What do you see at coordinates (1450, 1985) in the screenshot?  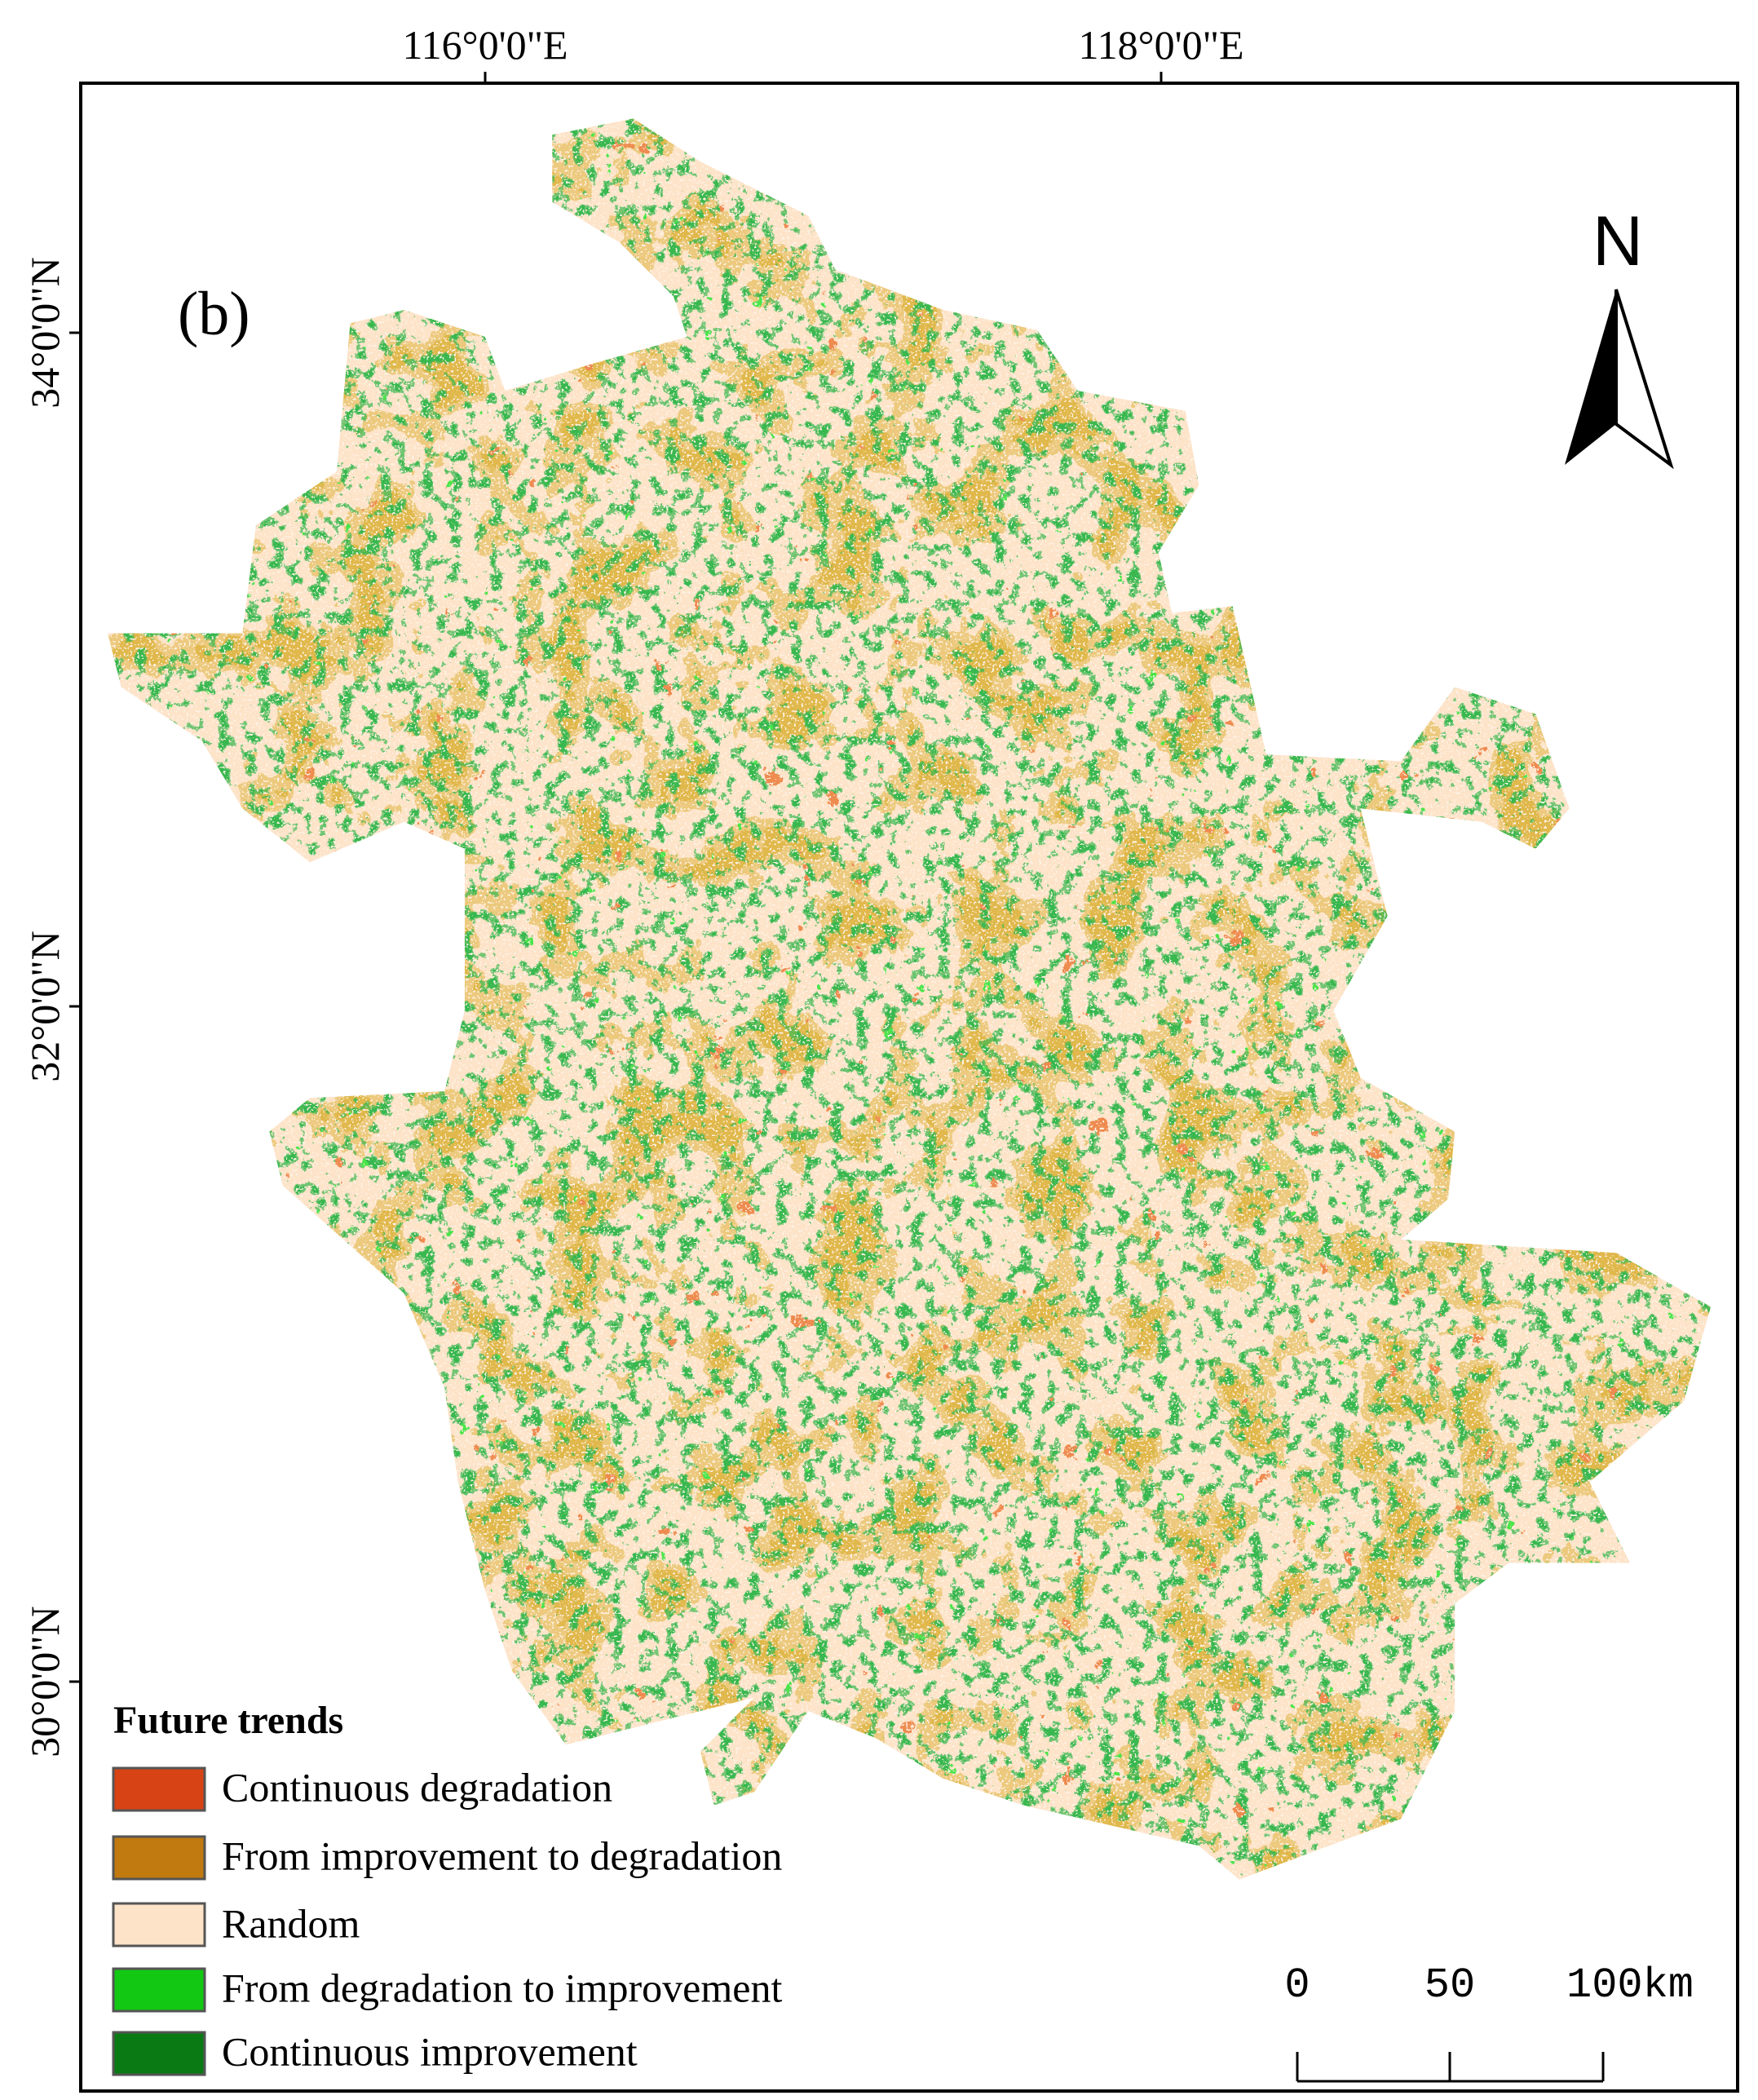 I see `scale-label: 50` at bounding box center [1450, 1985].